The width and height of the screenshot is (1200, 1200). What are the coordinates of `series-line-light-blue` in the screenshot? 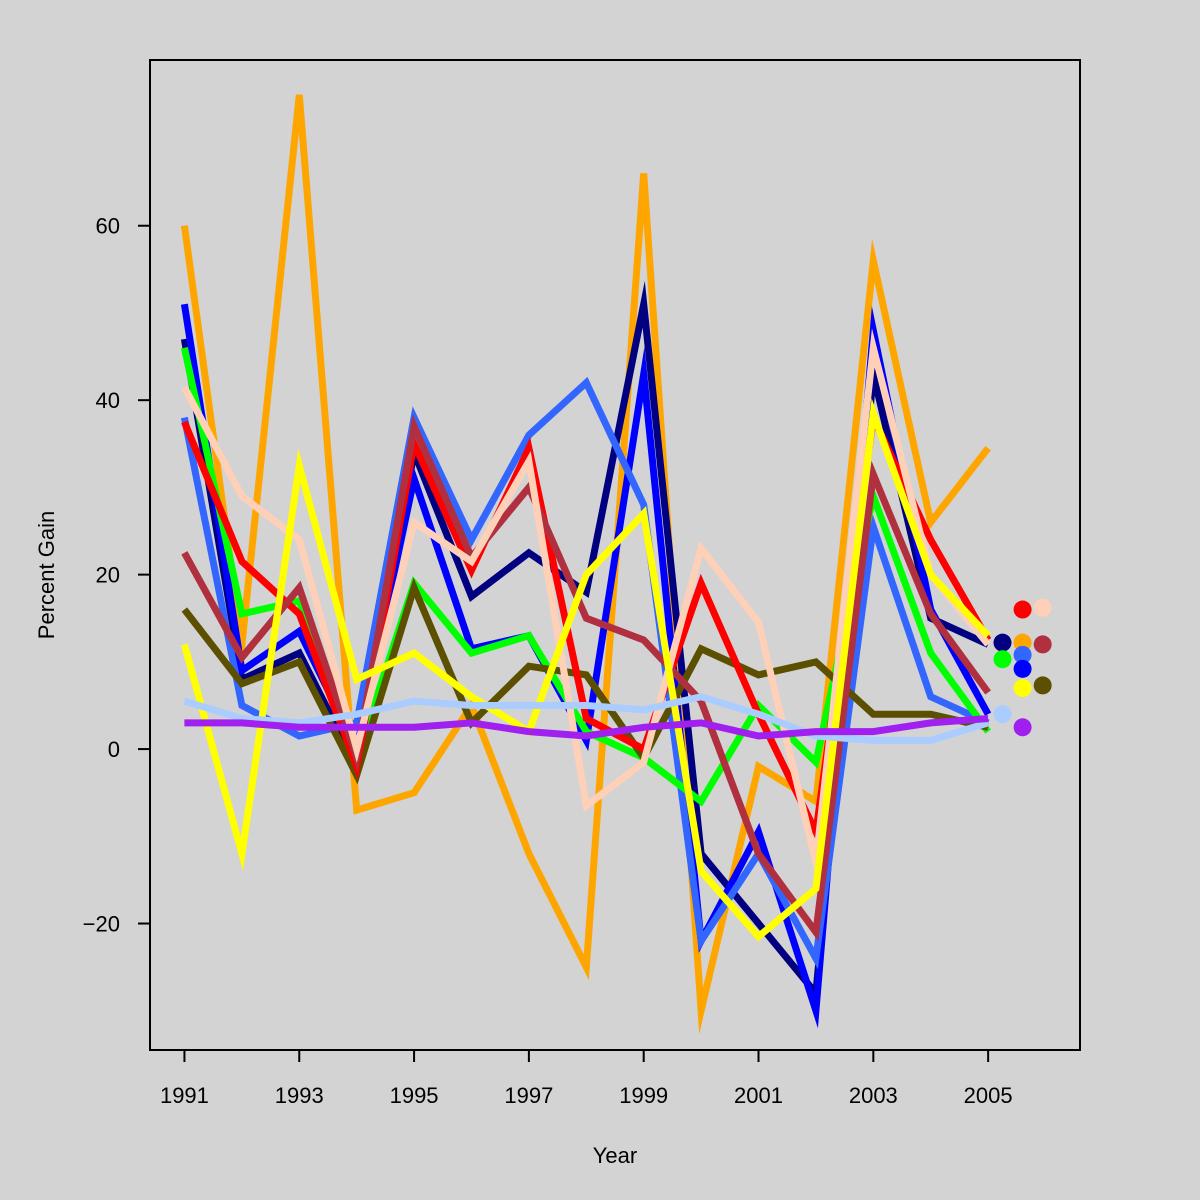 It's located at (586, 718).